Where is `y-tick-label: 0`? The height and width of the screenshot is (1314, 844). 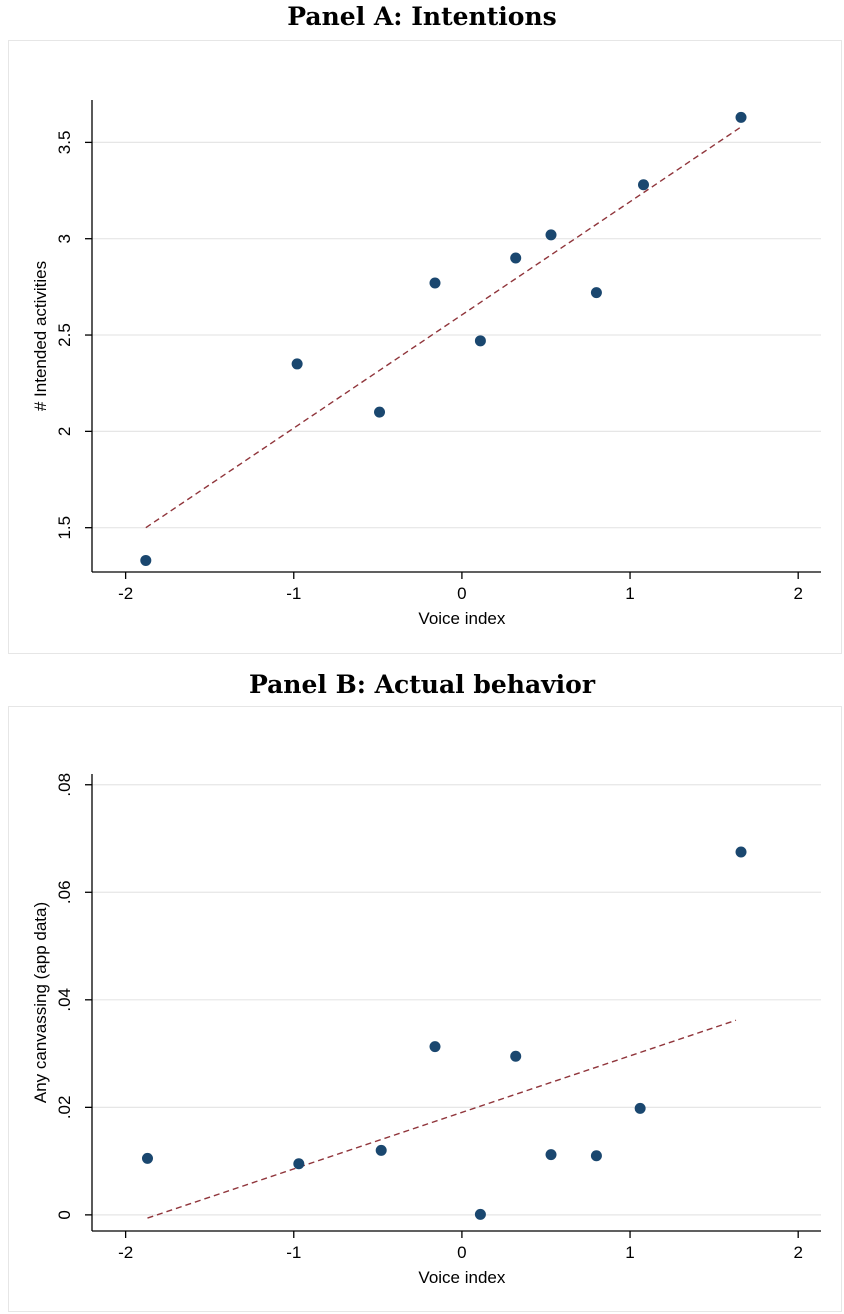
y-tick-label: 0 is located at coordinates (64, 1214).